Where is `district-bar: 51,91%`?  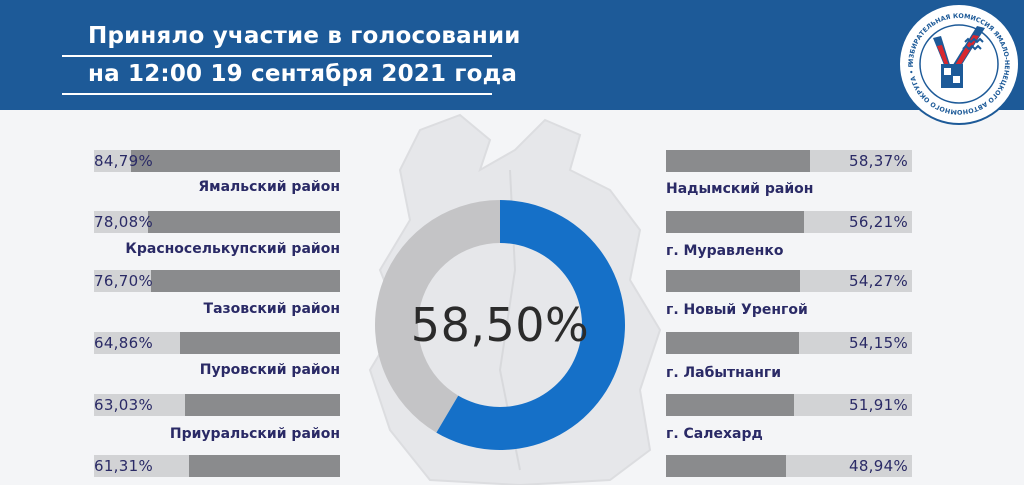 district-bar: 51,91% is located at coordinates (789, 405).